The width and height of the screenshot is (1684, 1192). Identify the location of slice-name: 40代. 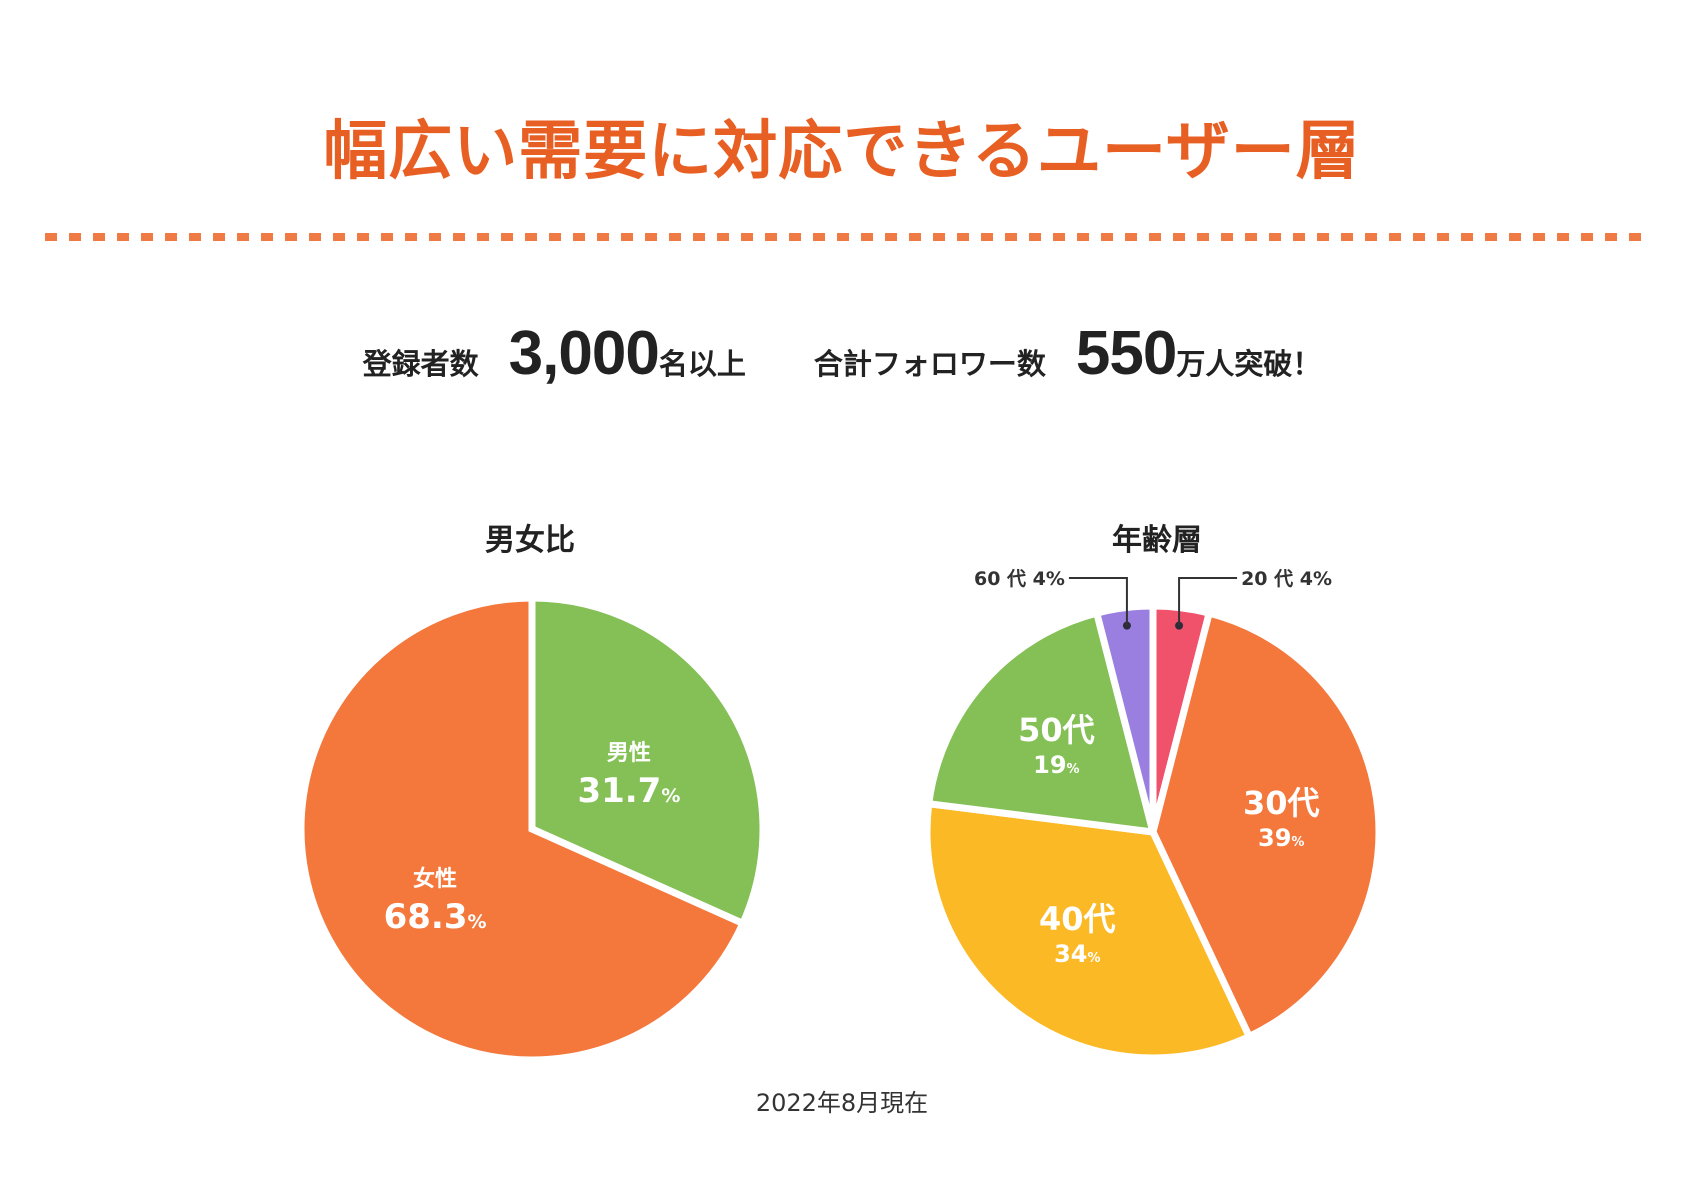
(1077, 919).